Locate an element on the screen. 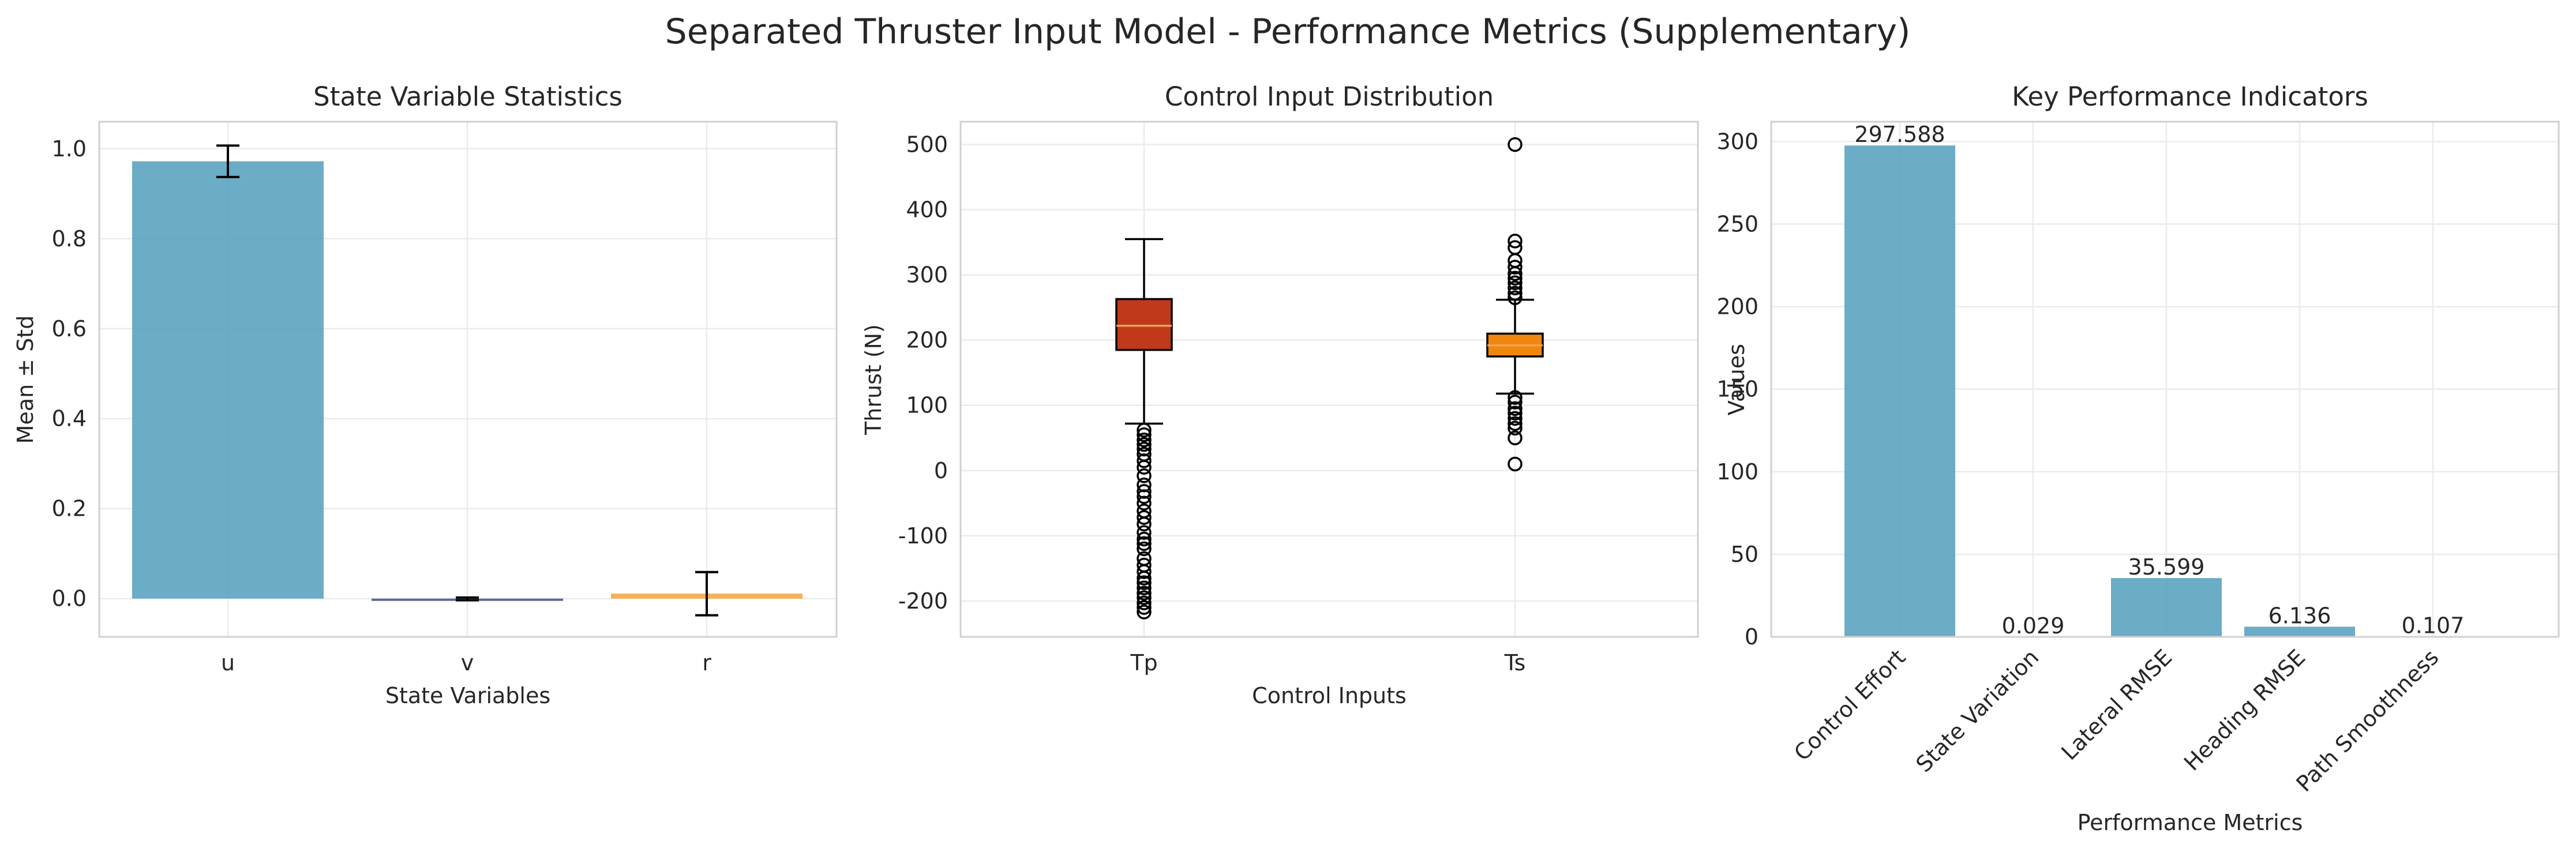 Image resolution: width=2576 pixels, height=852 pixels. y-tick-label: 0.8 is located at coordinates (69, 239).